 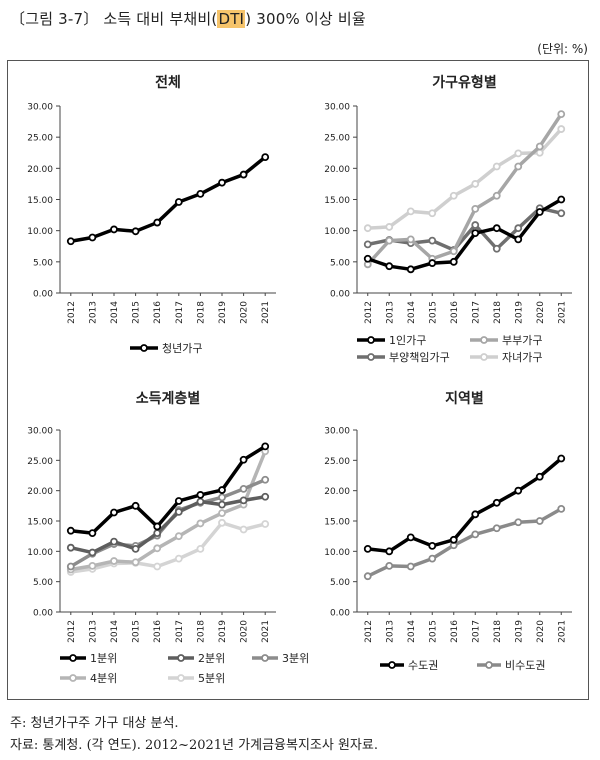 What do you see at coordinates (419, 357) in the screenshot?
I see `legend-label: 부양책임가구` at bounding box center [419, 357].